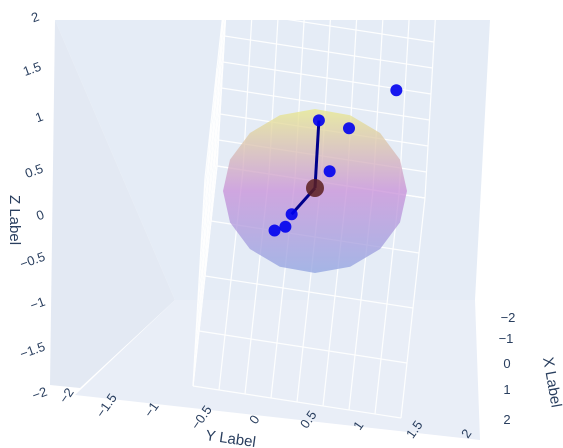  What do you see at coordinates (508, 317) in the screenshot?
I see `x-tick-label: −2` at bounding box center [508, 317].